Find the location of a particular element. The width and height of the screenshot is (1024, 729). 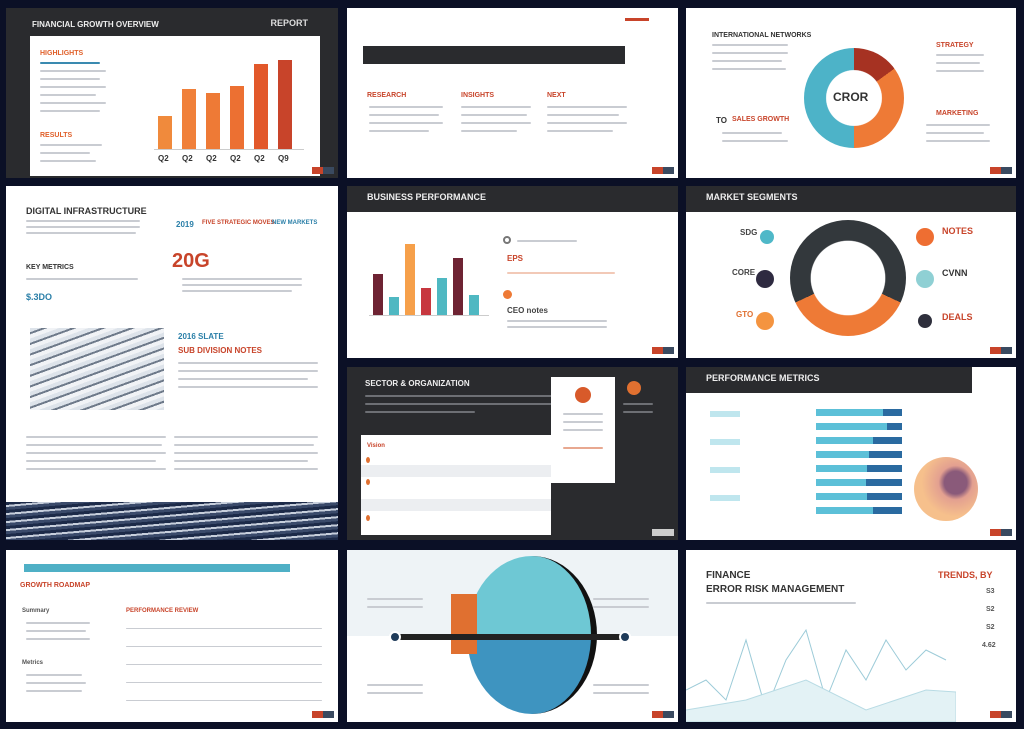

gear-icon is located at coordinates (507, 240).